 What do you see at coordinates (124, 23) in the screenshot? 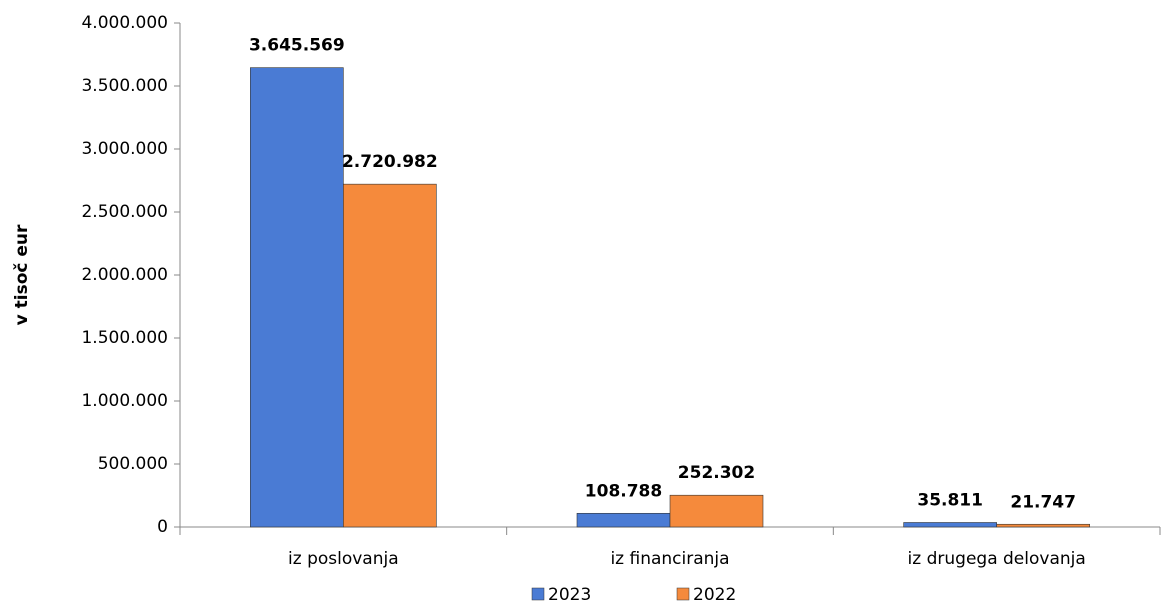
I see `y-tick-label: 4.000.000` at bounding box center [124, 23].